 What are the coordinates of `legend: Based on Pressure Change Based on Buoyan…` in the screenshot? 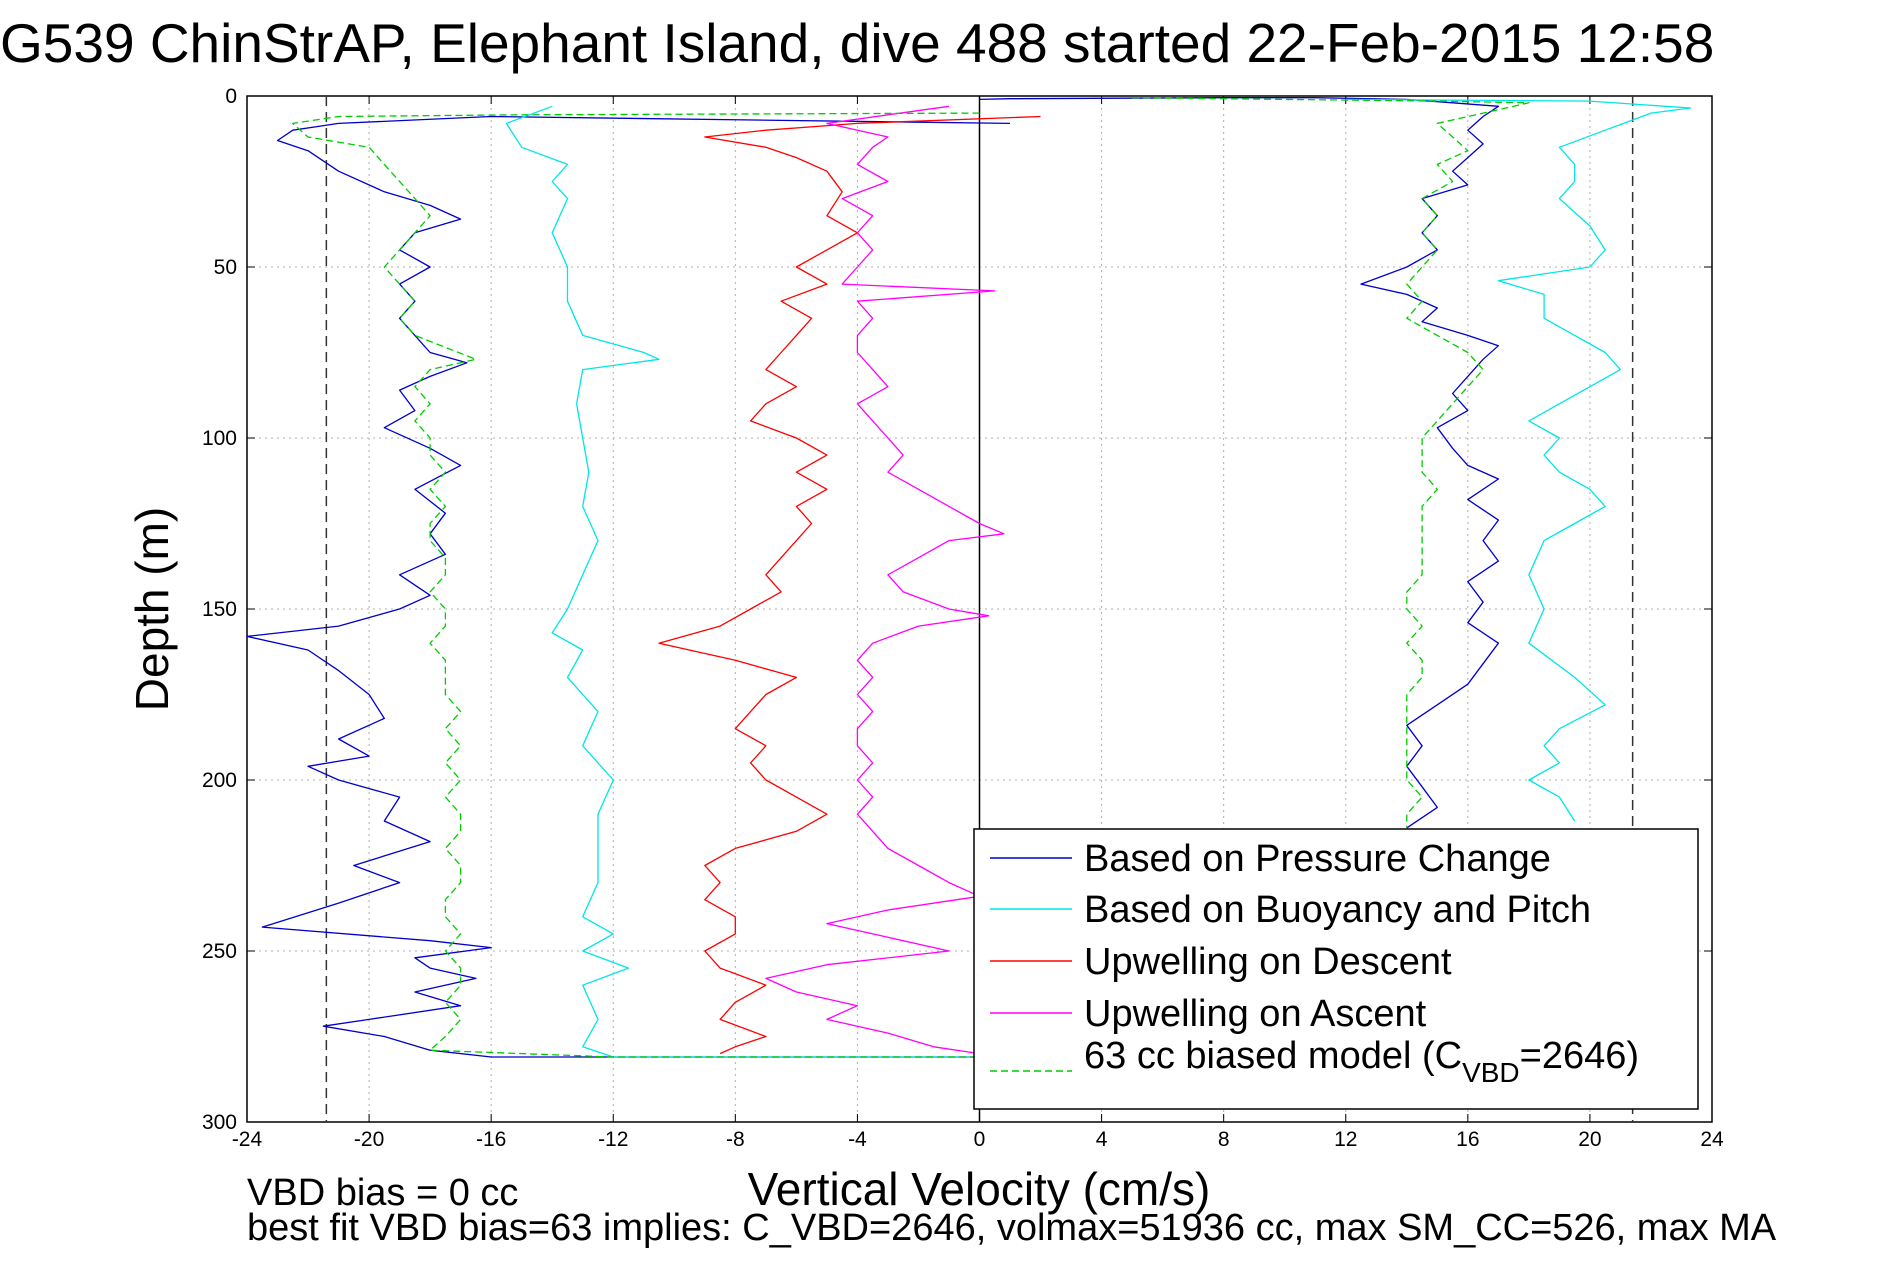 It's located at (1336, 969).